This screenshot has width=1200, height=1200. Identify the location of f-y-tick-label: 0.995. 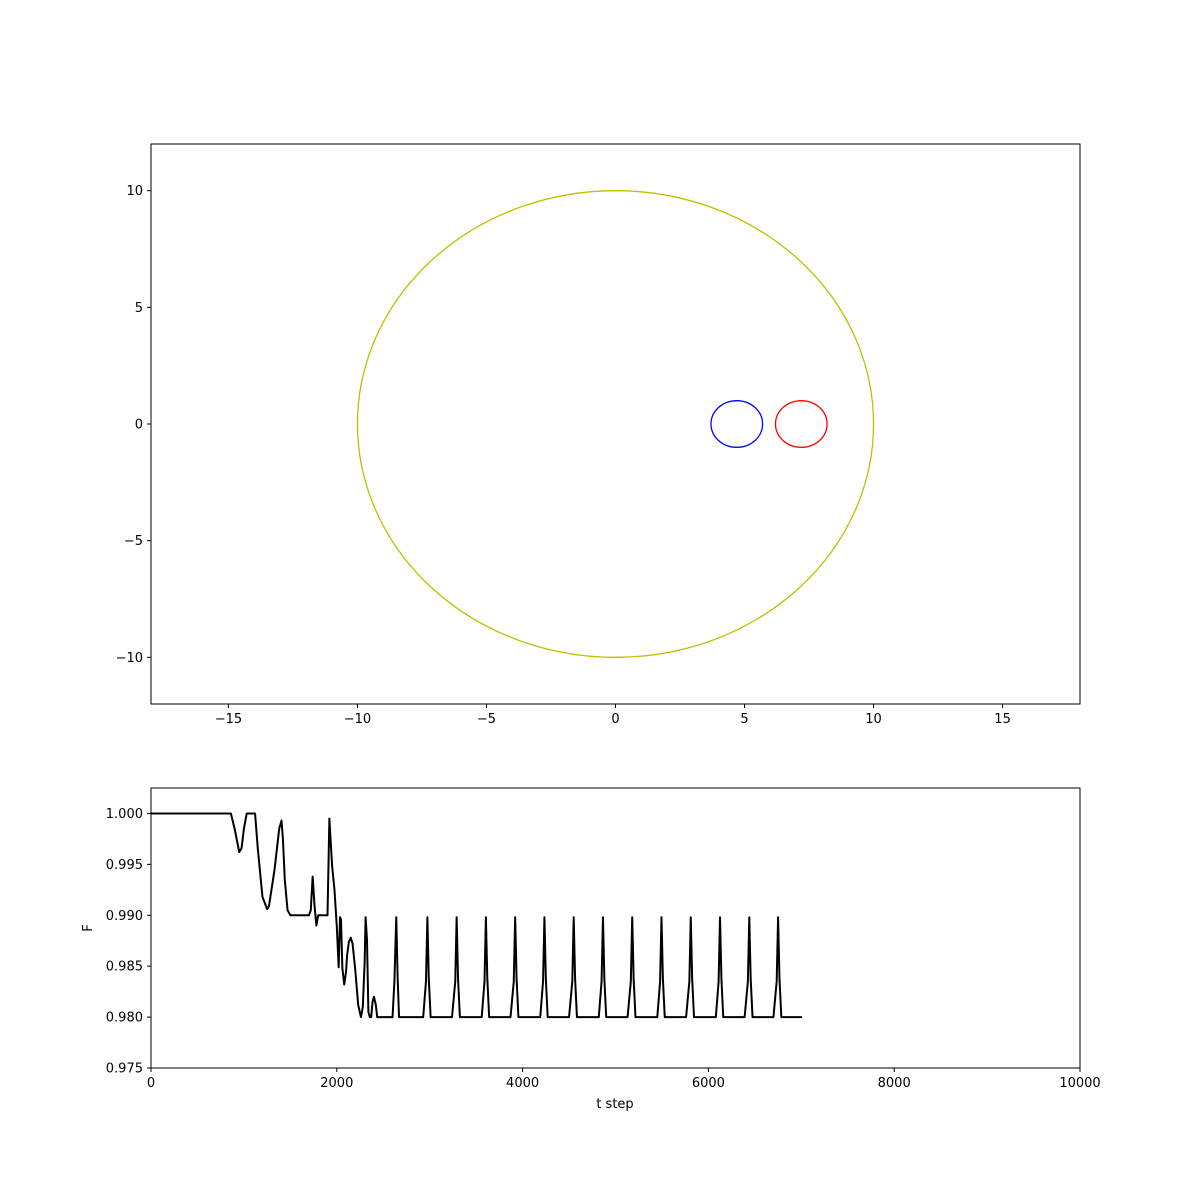
(124, 865).